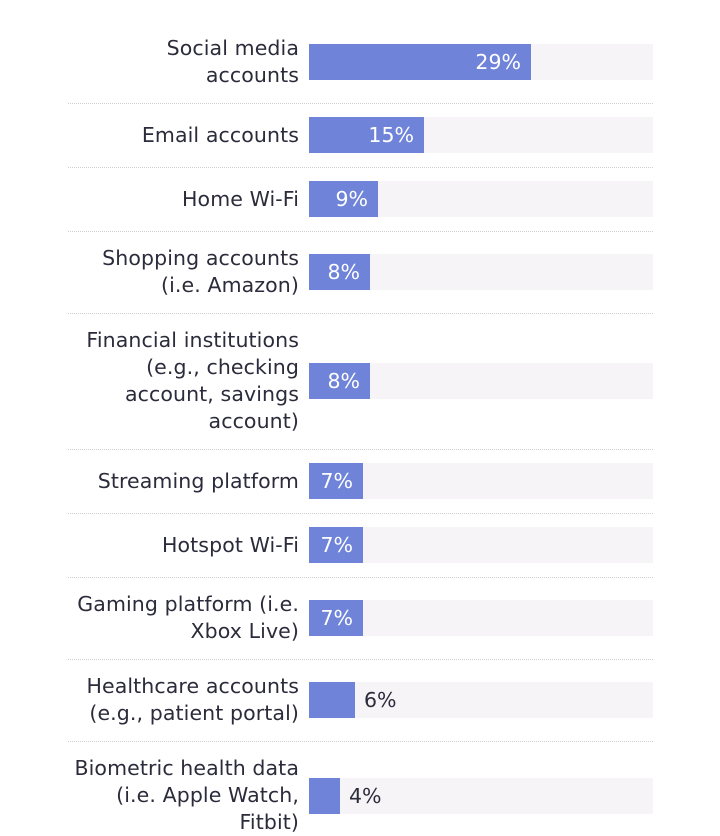 The width and height of the screenshot is (720, 836). I want to click on category-label: Email accounts, so click(169, 135).